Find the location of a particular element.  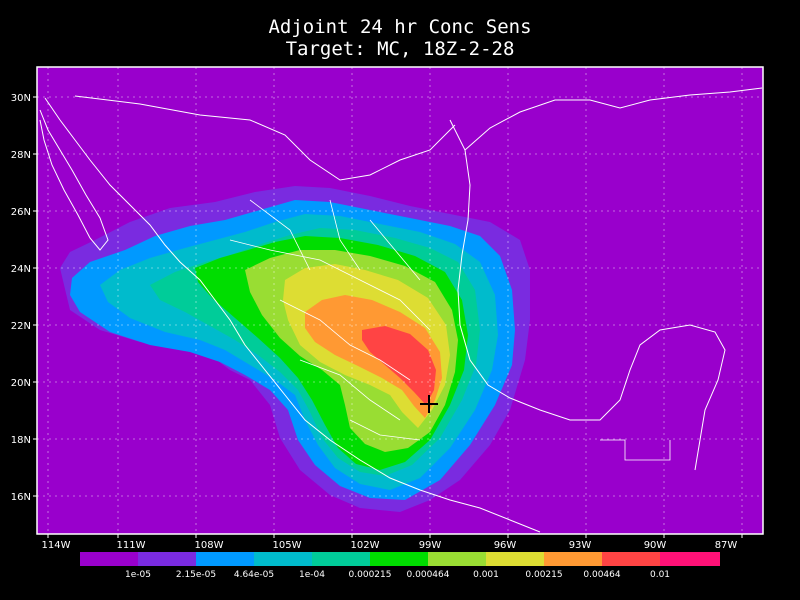

x-tick-label: 99W is located at coordinates (430, 545).